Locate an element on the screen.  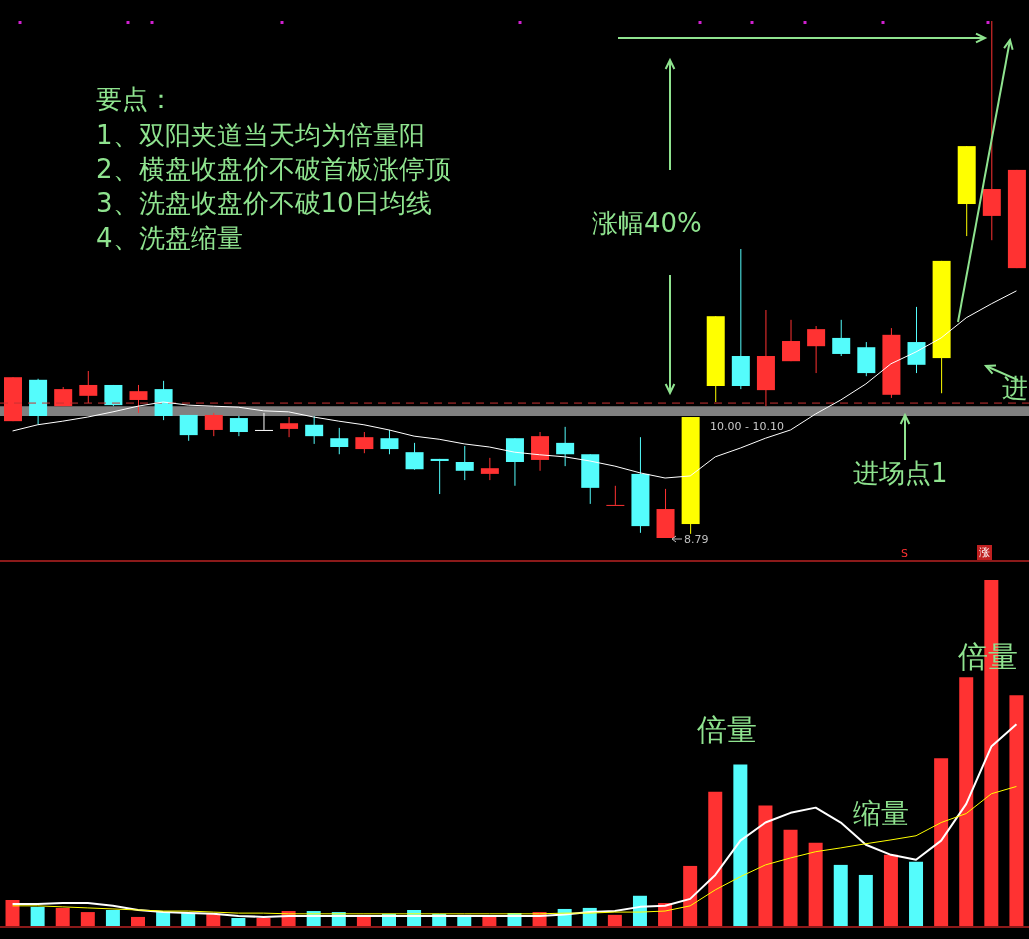
annotation: 2、横盘收盘价不破首板涨停顶 is located at coordinates (273, 169).